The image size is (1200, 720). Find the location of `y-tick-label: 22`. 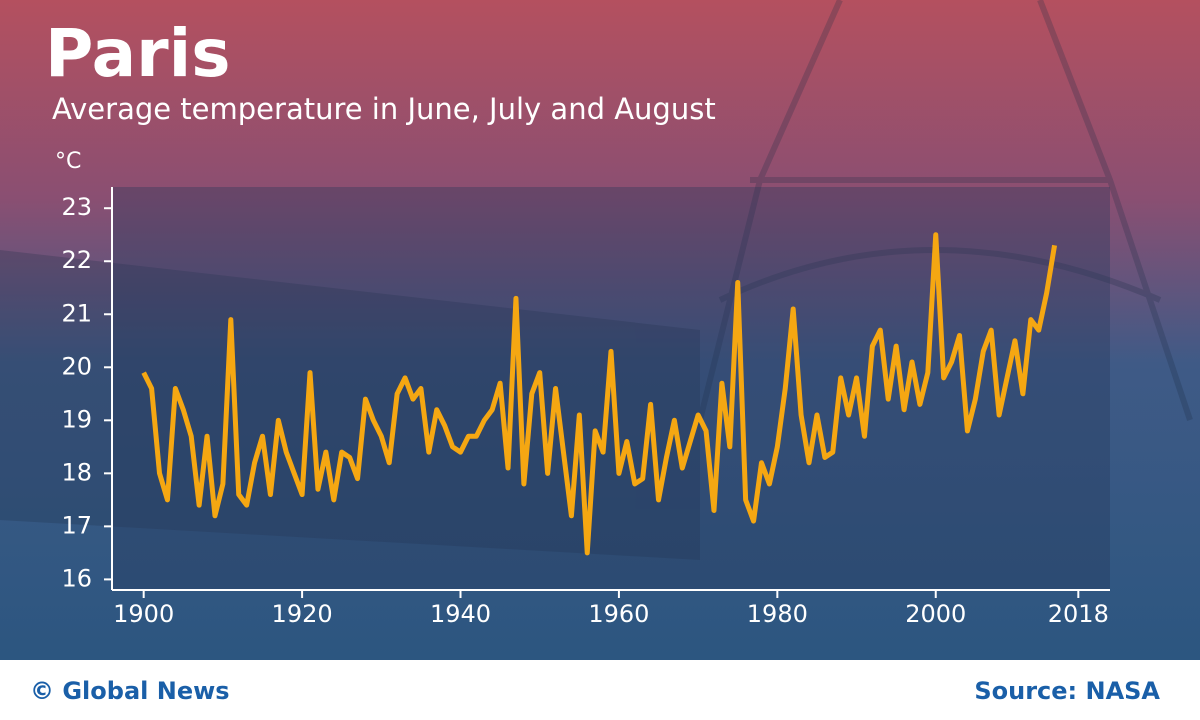

y-tick-label: 22 is located at coordinates (76, 260).